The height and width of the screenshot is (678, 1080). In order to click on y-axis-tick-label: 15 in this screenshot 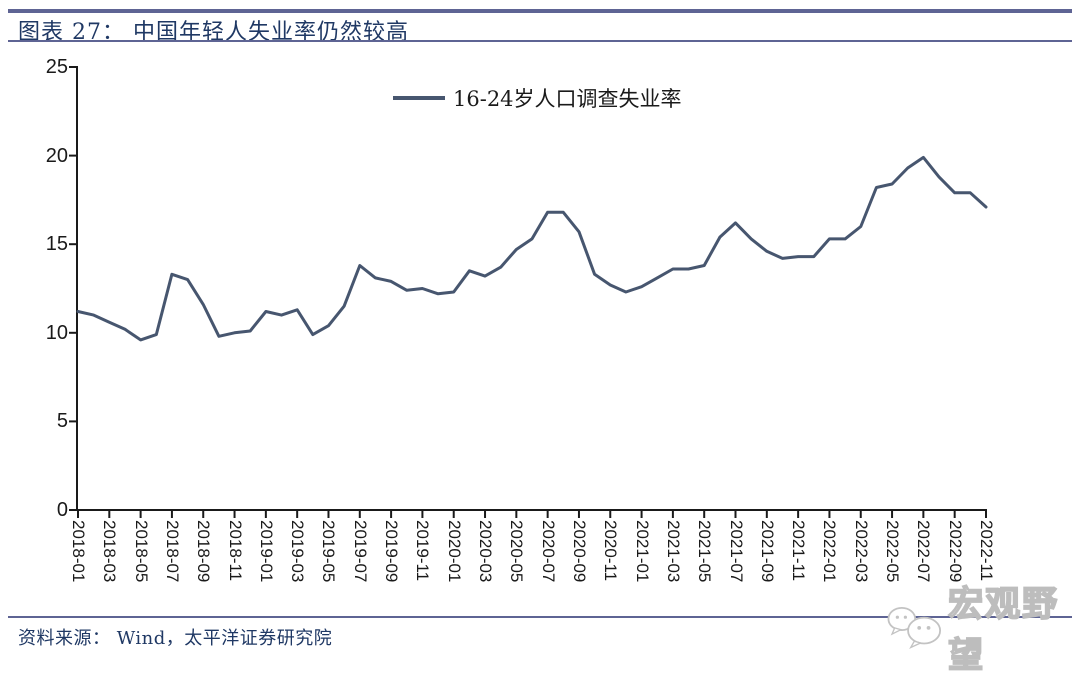, I will do `click(56, 244)`.